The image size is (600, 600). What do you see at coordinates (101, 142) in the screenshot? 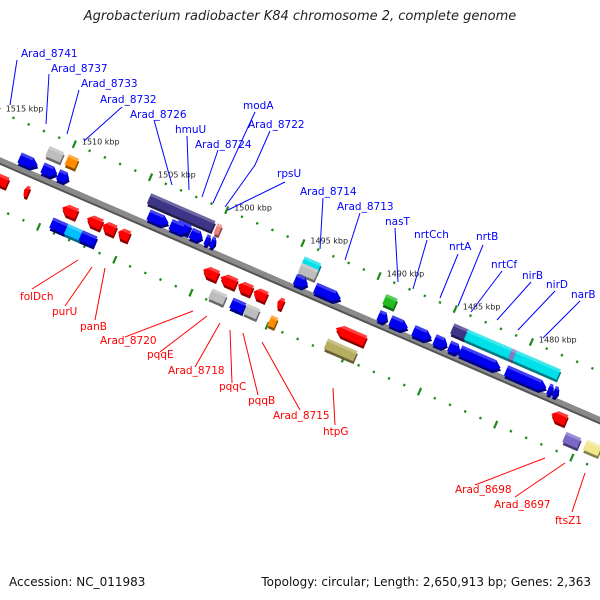
I see `scale-label: 1510 kbp` at bounding box center [101, 142].